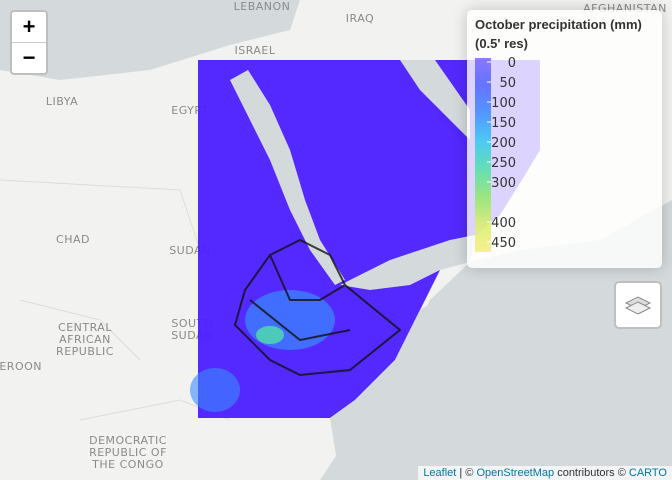  Describe the element at coordinates (512, 63) in the screenshot. I see `tick-label: 0` at that location.